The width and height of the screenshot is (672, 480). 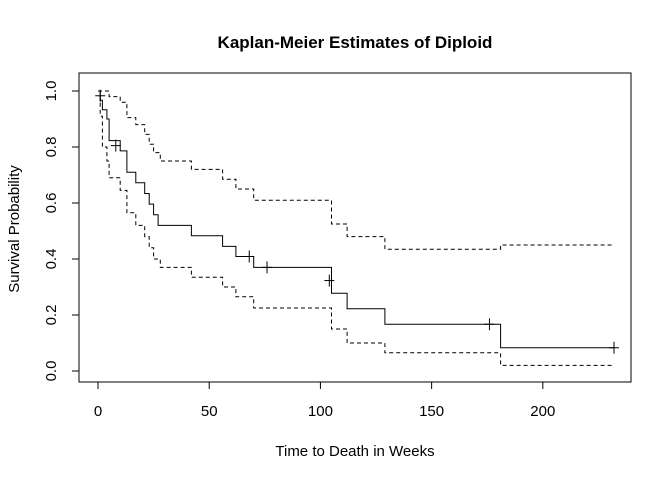 What do you see at coordinates (324, 400) in the screenshot?
I see `x-axis: 0 50 100 150 200` at bounding box center [324, 400].